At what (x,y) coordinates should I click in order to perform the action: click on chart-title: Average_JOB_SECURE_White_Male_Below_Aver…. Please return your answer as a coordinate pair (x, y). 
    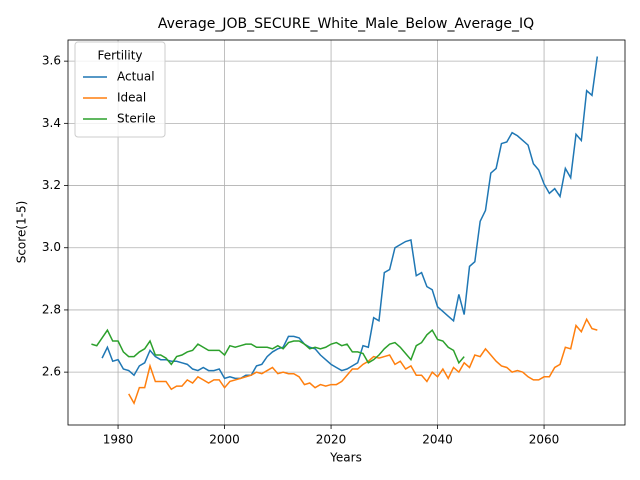
    Looking at the image, I should click on (346, 24).